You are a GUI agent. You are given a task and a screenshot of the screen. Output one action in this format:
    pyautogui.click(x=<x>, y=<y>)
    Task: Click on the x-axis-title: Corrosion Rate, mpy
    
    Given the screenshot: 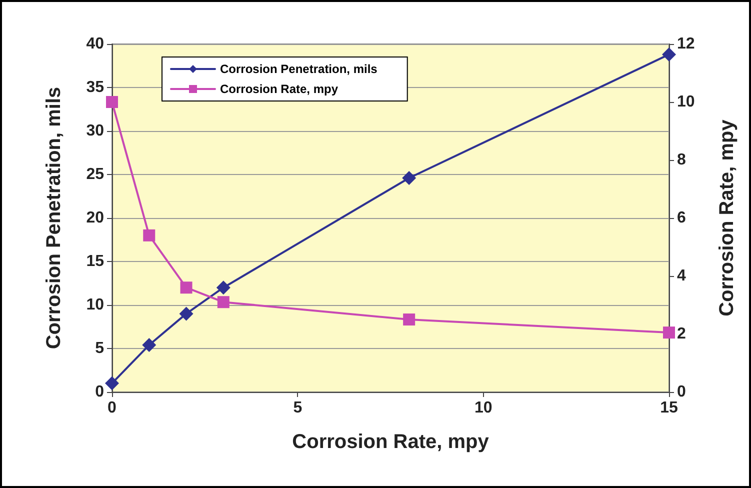 What is the action you would take?
    pyautogui.click(x=391, y=442)
    